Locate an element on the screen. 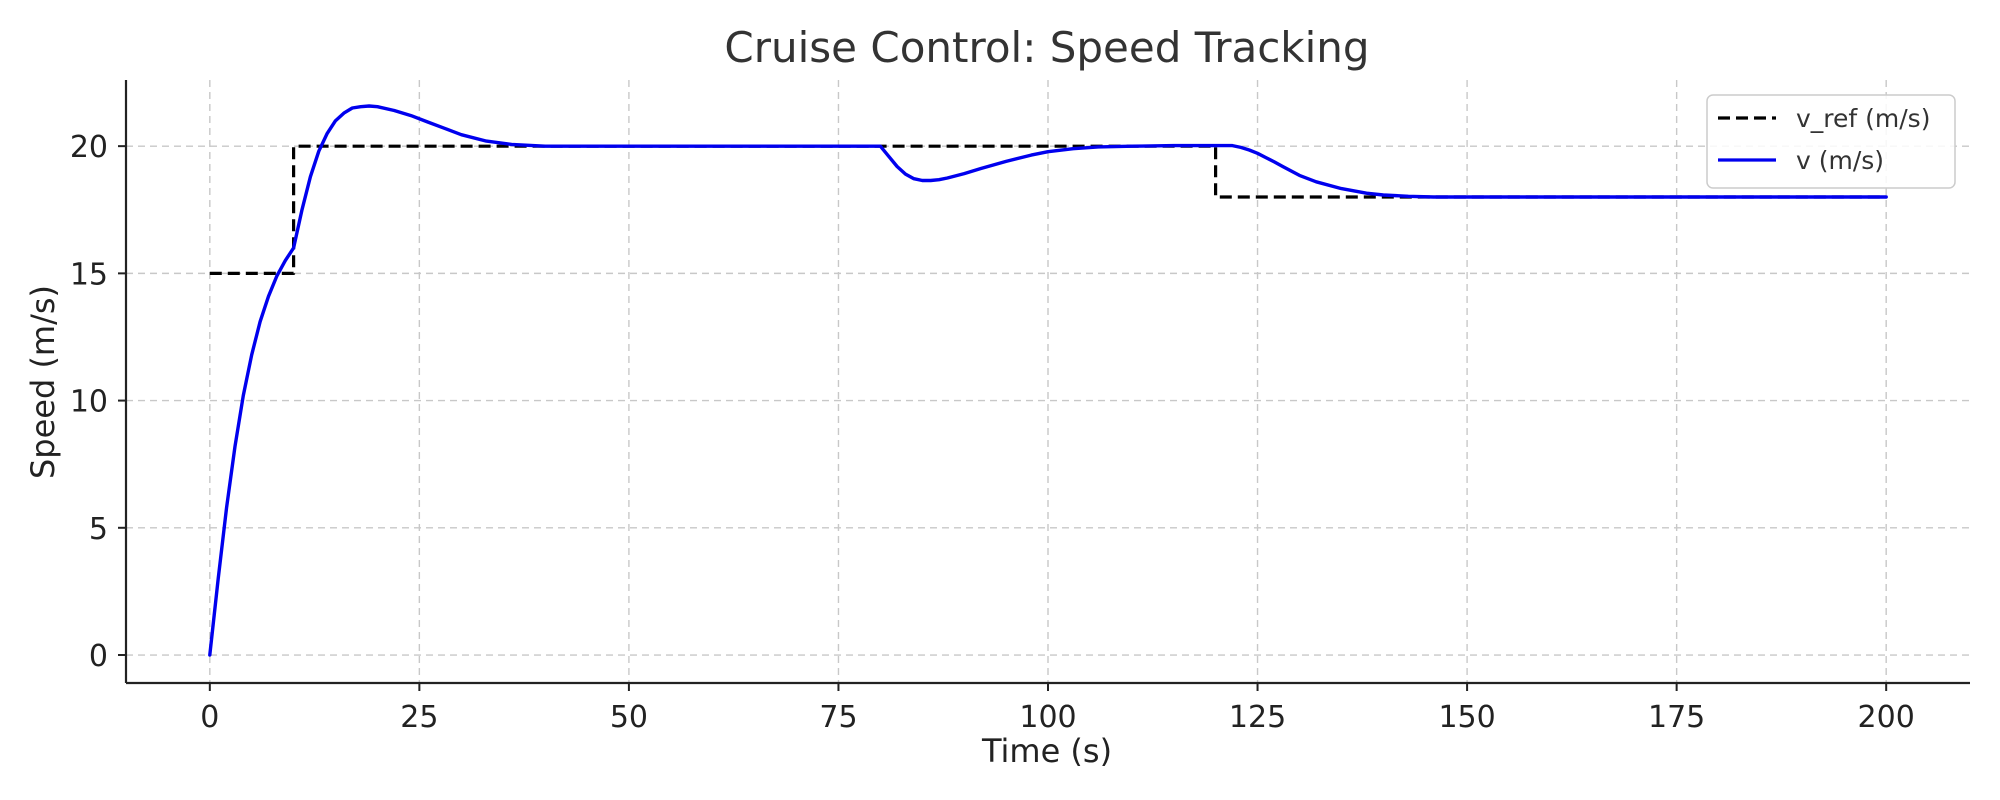  x-tick-label: 25 is located at coordinates (419, 717).